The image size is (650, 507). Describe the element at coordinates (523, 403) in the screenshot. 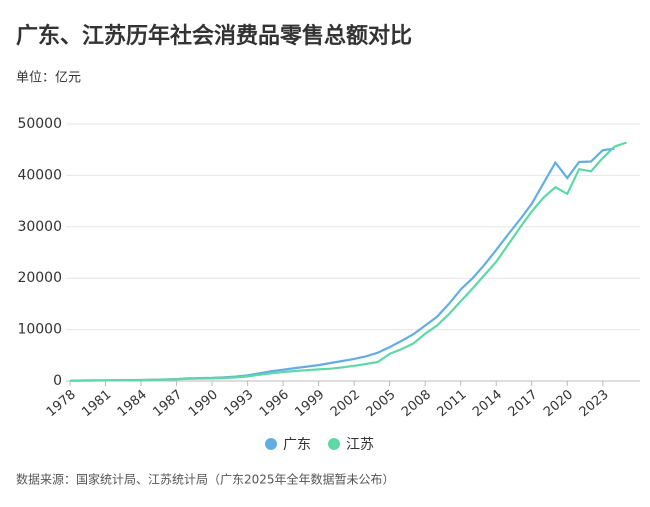

I see `x-tick-label: 2017` at that location.